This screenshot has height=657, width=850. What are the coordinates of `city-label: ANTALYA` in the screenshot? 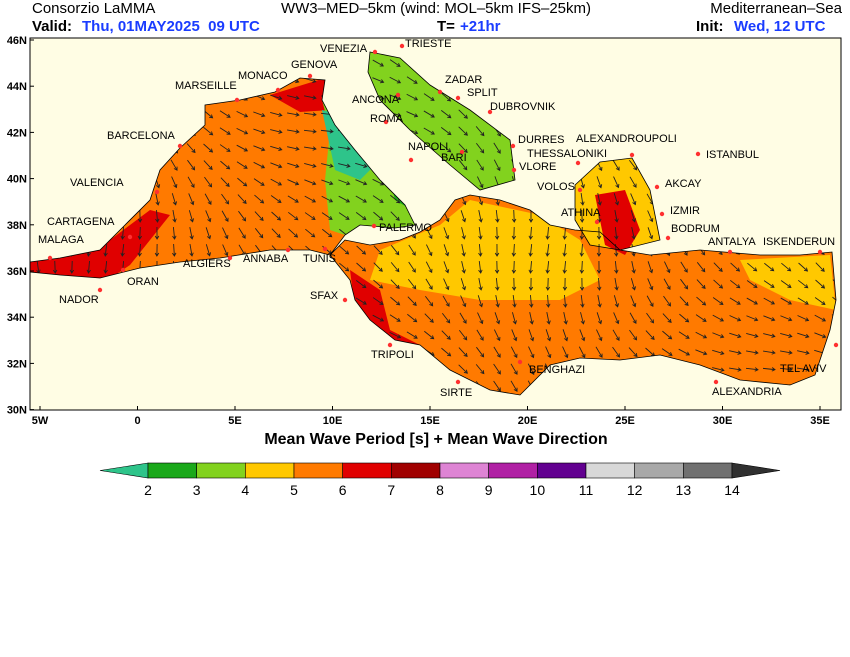 It's located at (732, 242).